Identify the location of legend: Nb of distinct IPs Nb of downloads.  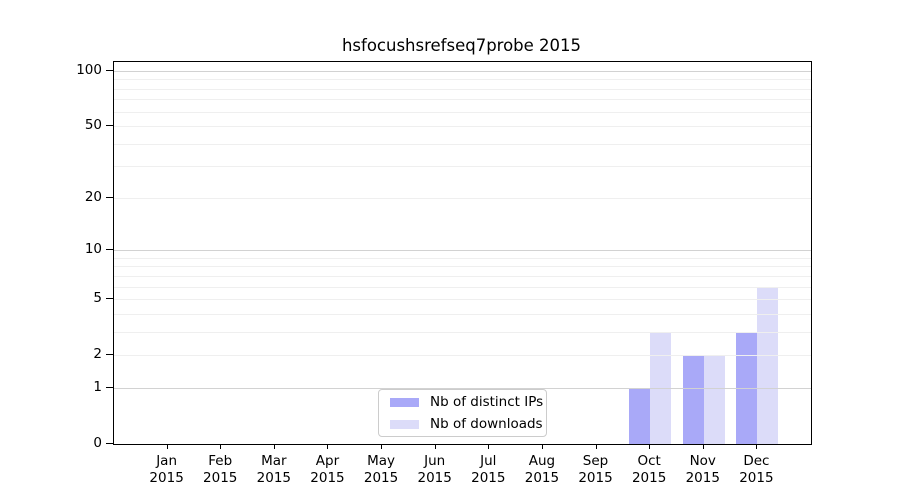
(462, 413).